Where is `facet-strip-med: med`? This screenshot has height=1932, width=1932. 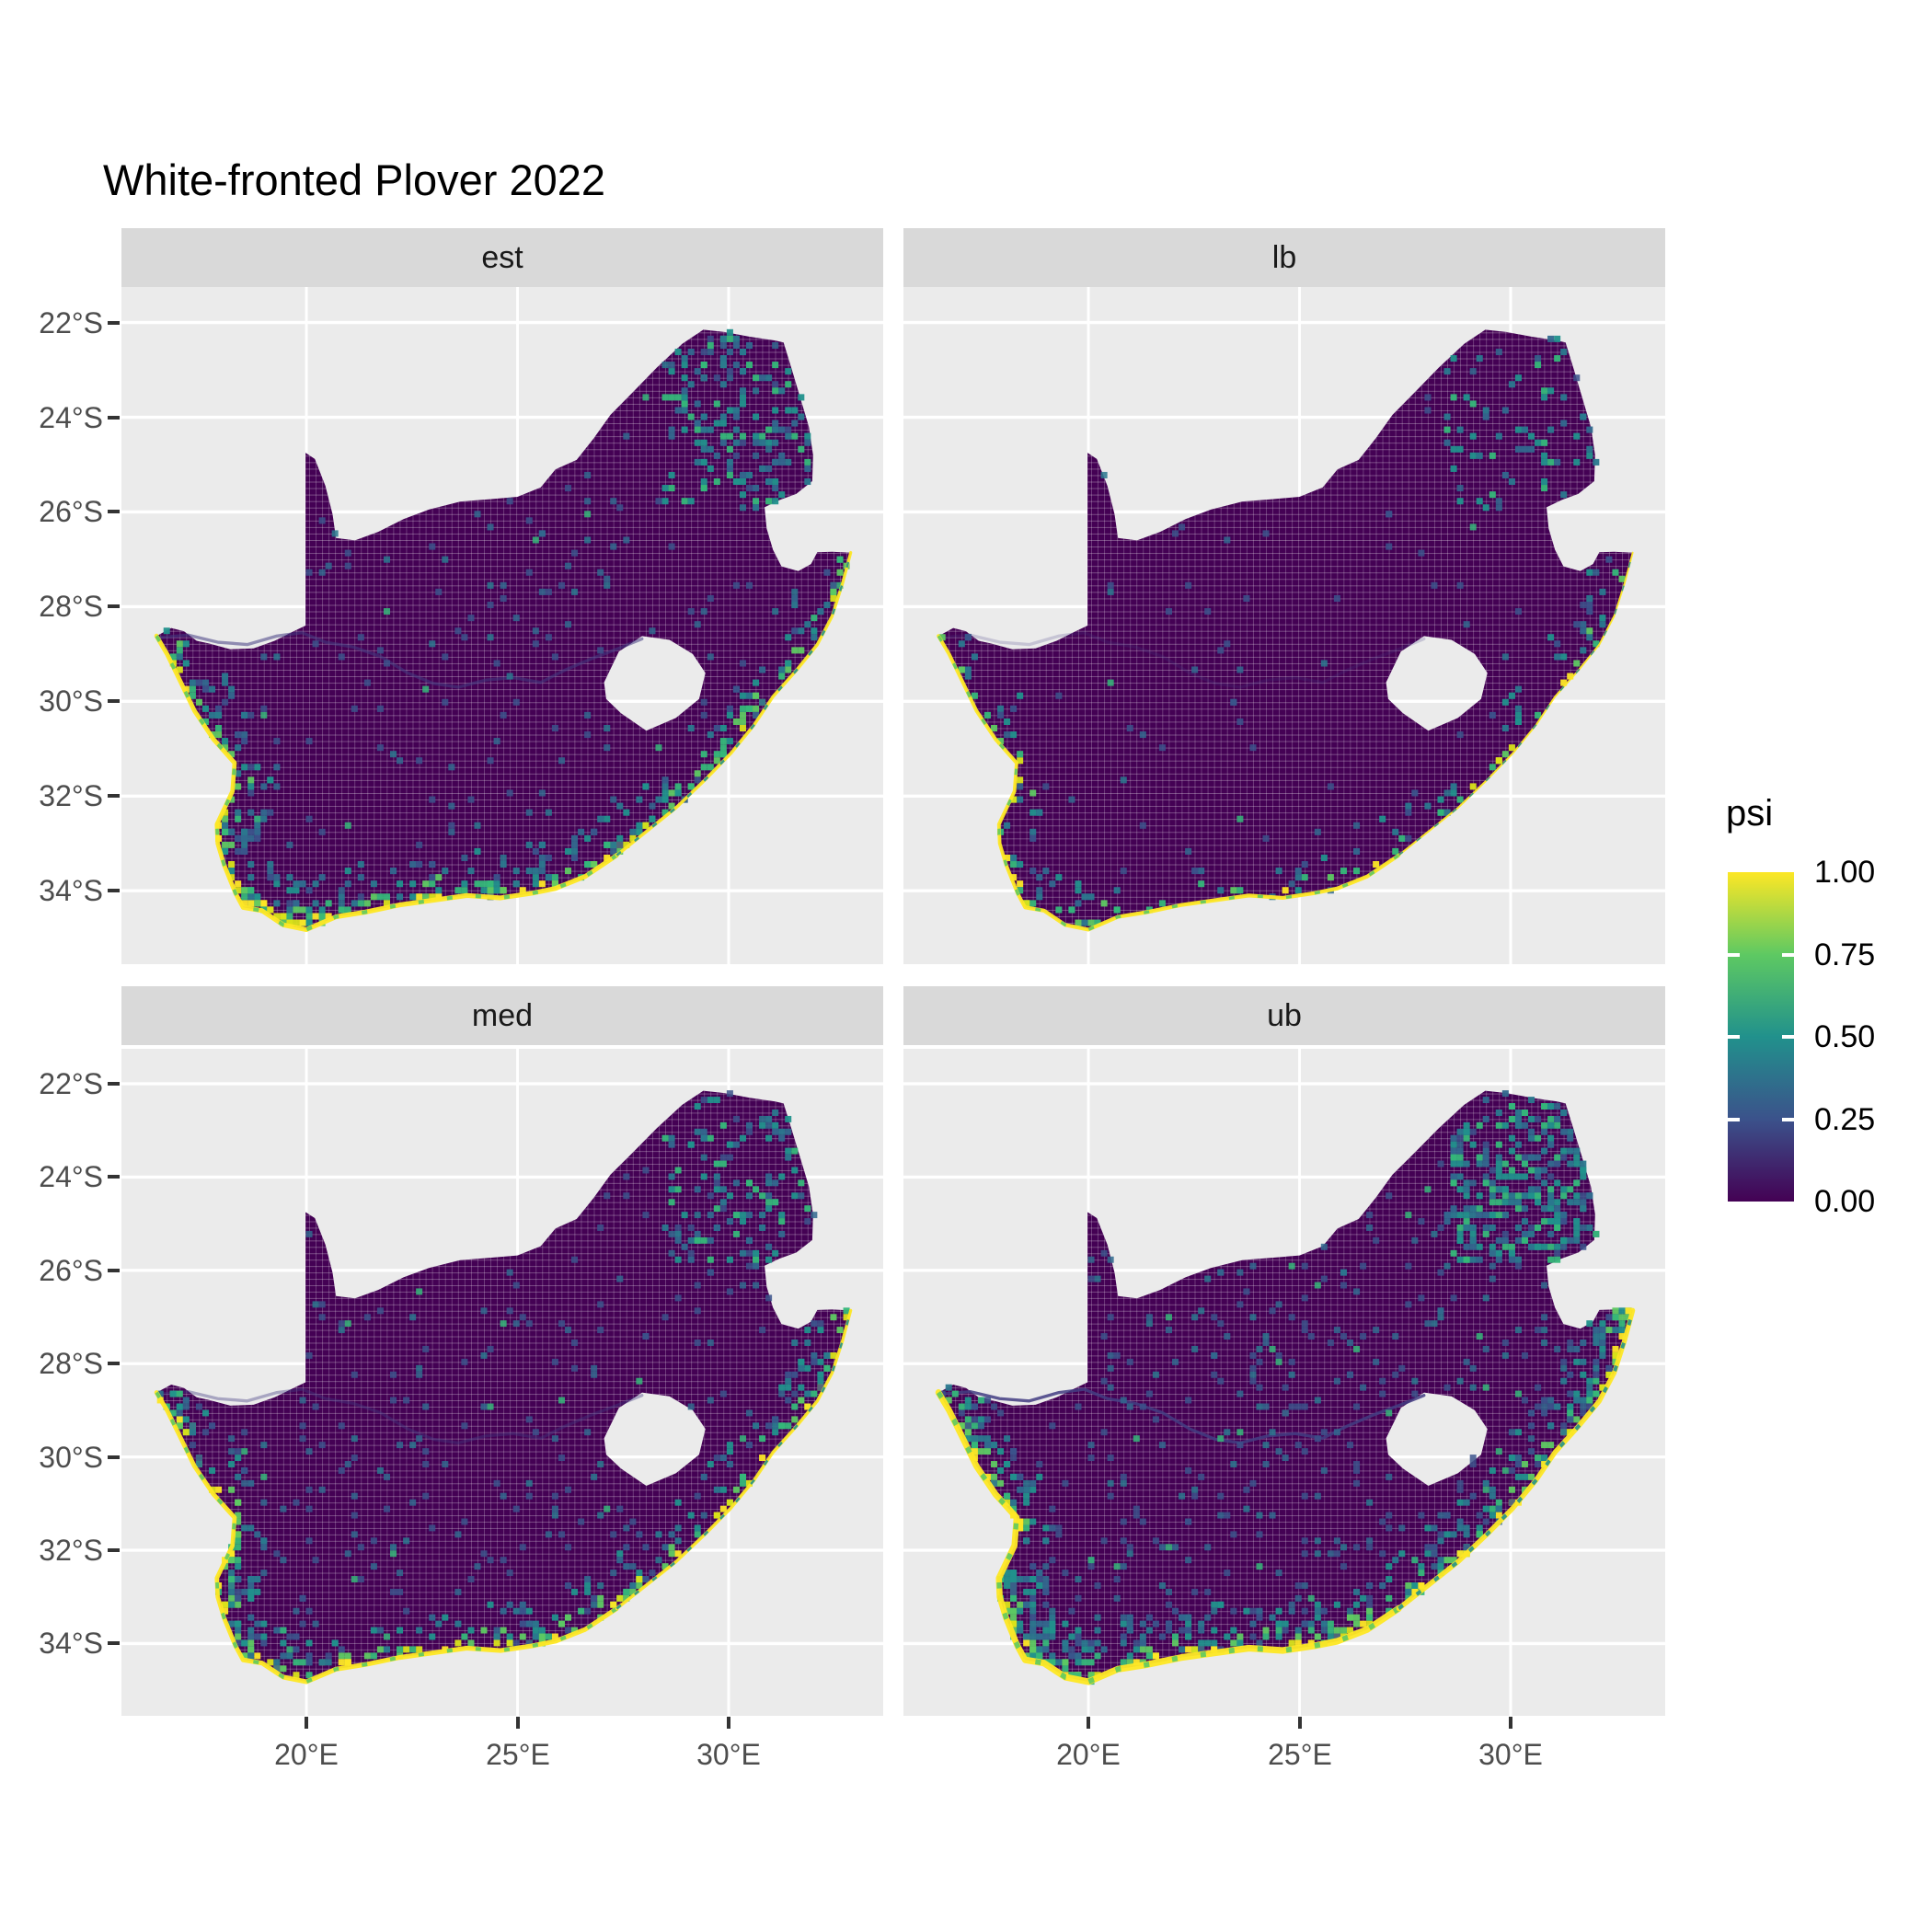
facet-strip-med: med is located at coordinates (502, 1016).